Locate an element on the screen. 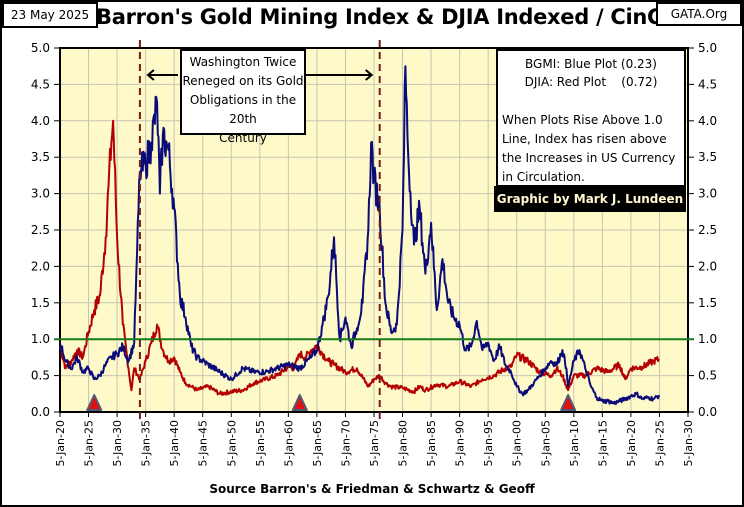 This screenshot has height=507, width=744. y-tick-label-left: 4.5 is located at coordinates (40, 84).